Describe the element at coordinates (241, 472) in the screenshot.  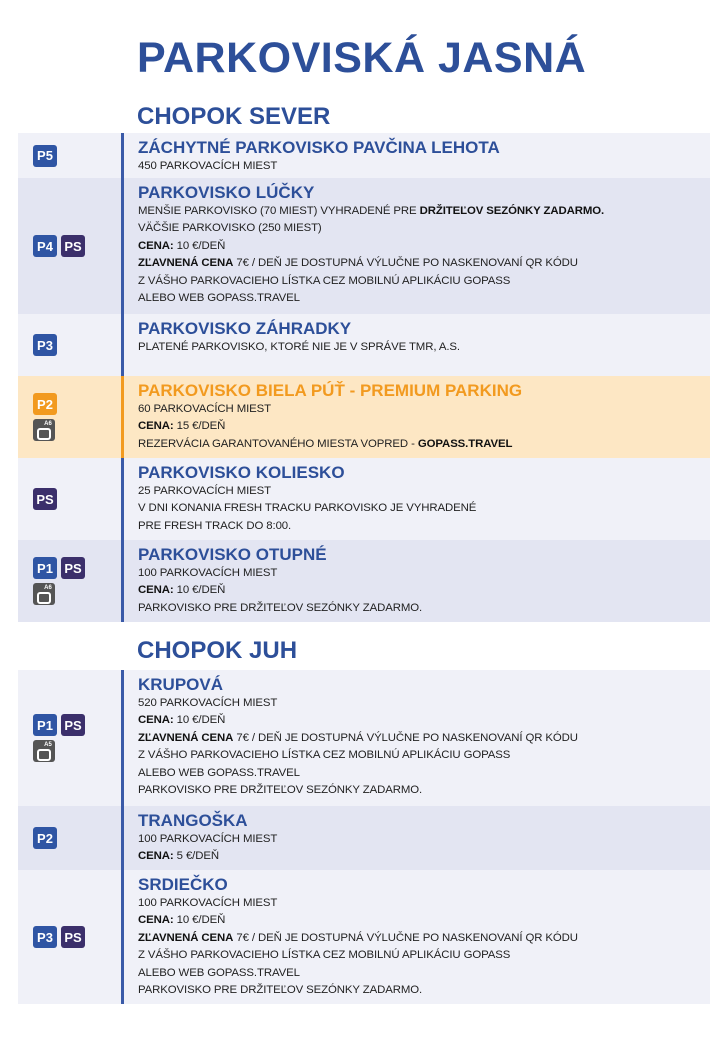
I see `parking-name: PARKOVISKO KOLIESKO` at that location.